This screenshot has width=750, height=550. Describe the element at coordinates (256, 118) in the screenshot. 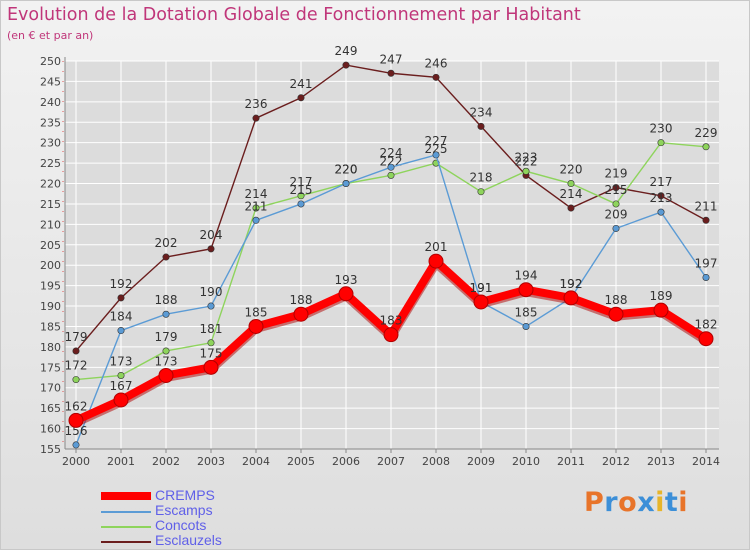

I see `data-point-esclauzels-2004` at that location.